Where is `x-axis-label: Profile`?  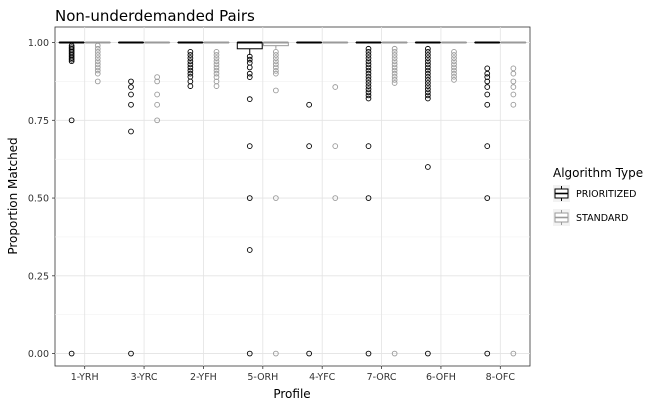
x-axis-label: Profile is located at coordinates (291, 394).